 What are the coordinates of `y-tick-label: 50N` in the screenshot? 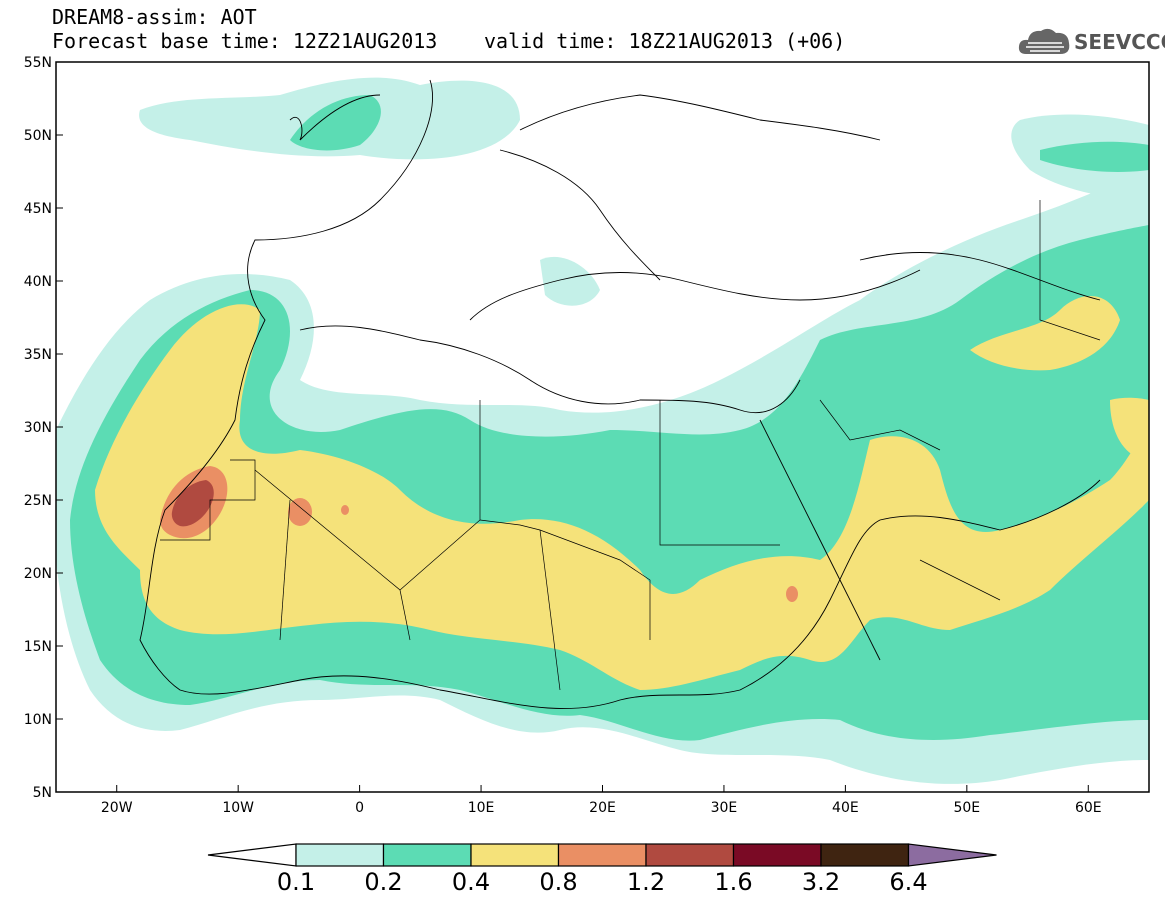 It's located at (38, 136).